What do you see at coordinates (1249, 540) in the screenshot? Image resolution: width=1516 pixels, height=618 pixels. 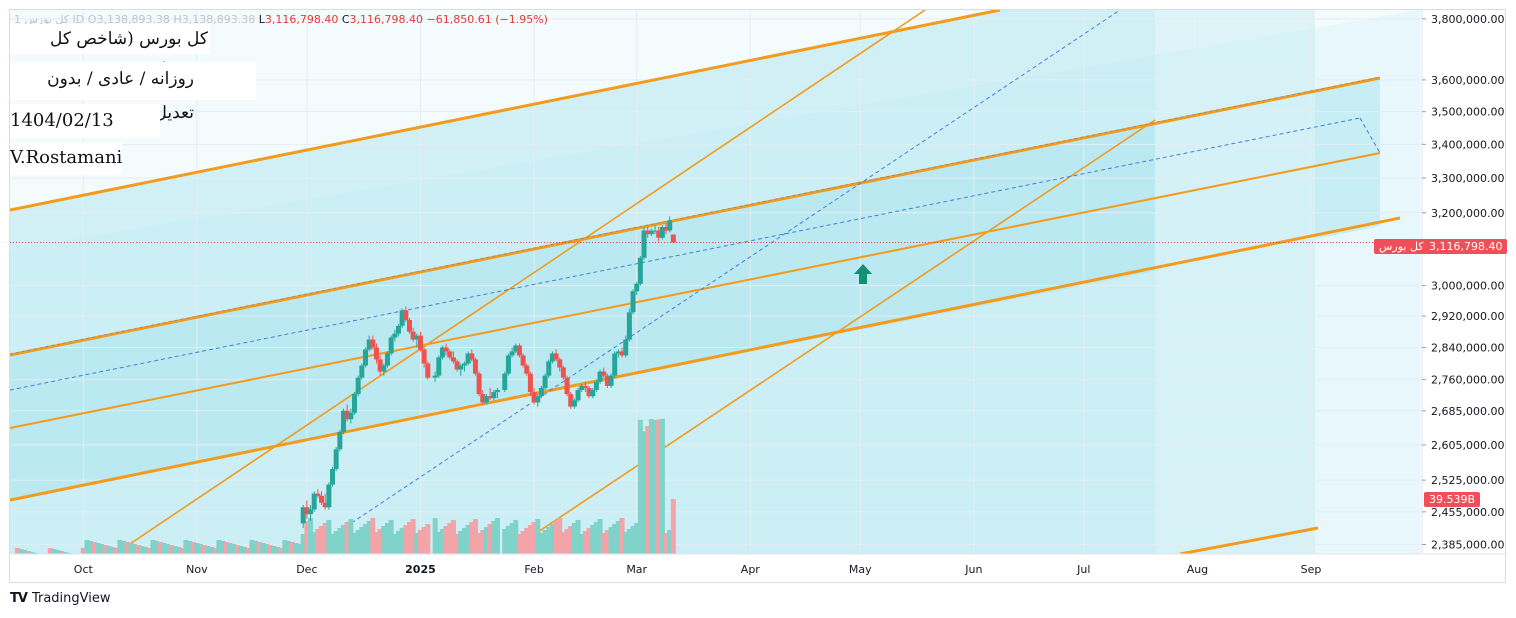 I see `trendline-projection` at bounding box center [1249, 540].